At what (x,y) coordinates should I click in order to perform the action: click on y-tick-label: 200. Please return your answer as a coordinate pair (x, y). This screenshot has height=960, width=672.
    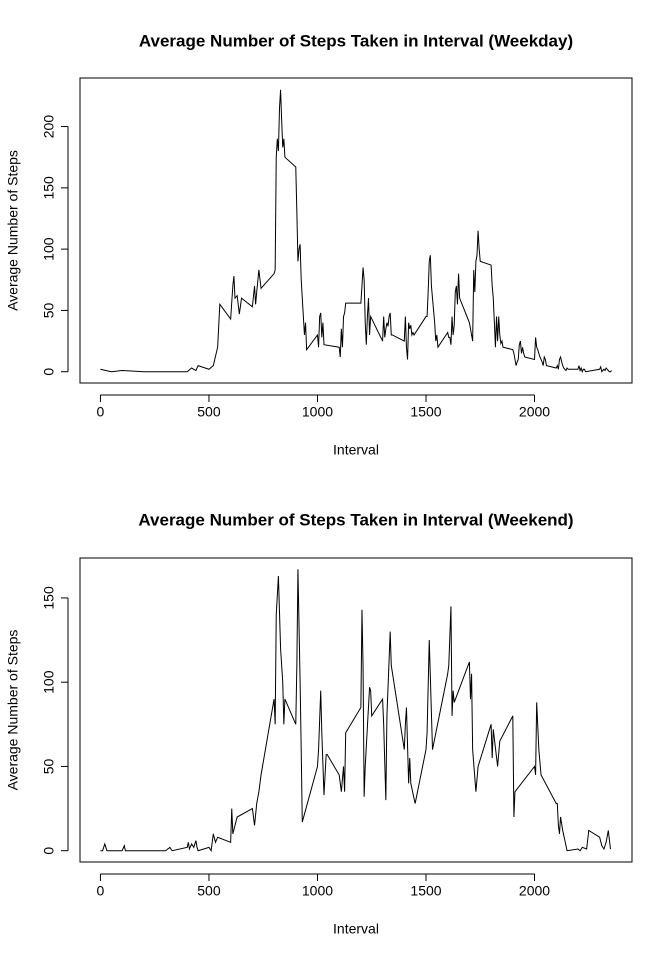
    Looking at the image, I should click on (49, 127).